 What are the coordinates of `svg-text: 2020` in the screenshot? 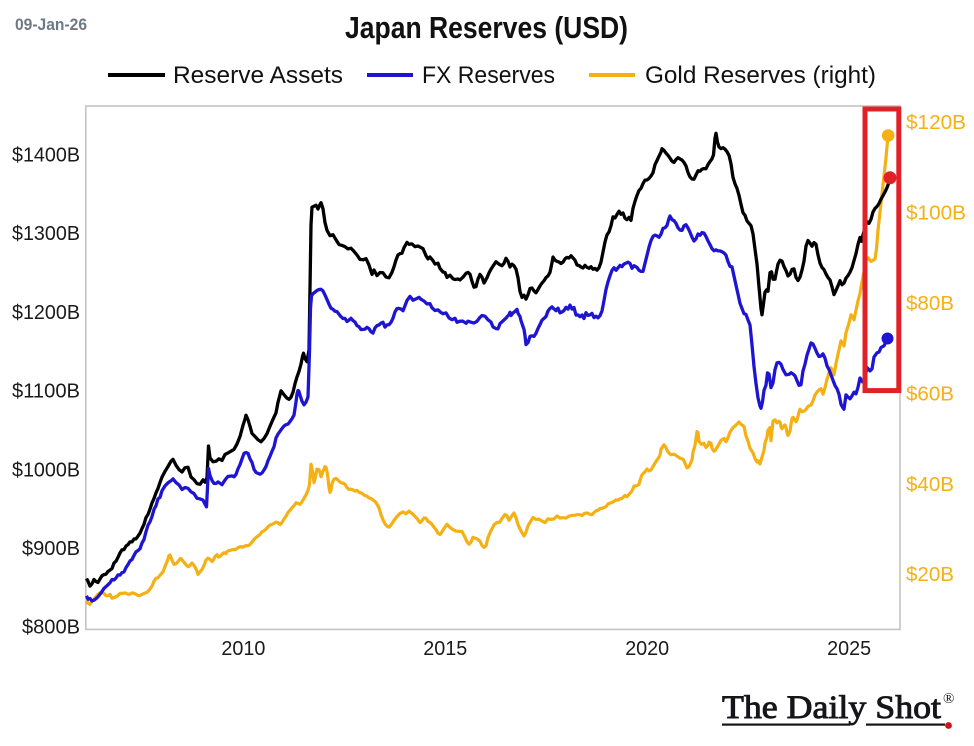 It's located at (647, 649).